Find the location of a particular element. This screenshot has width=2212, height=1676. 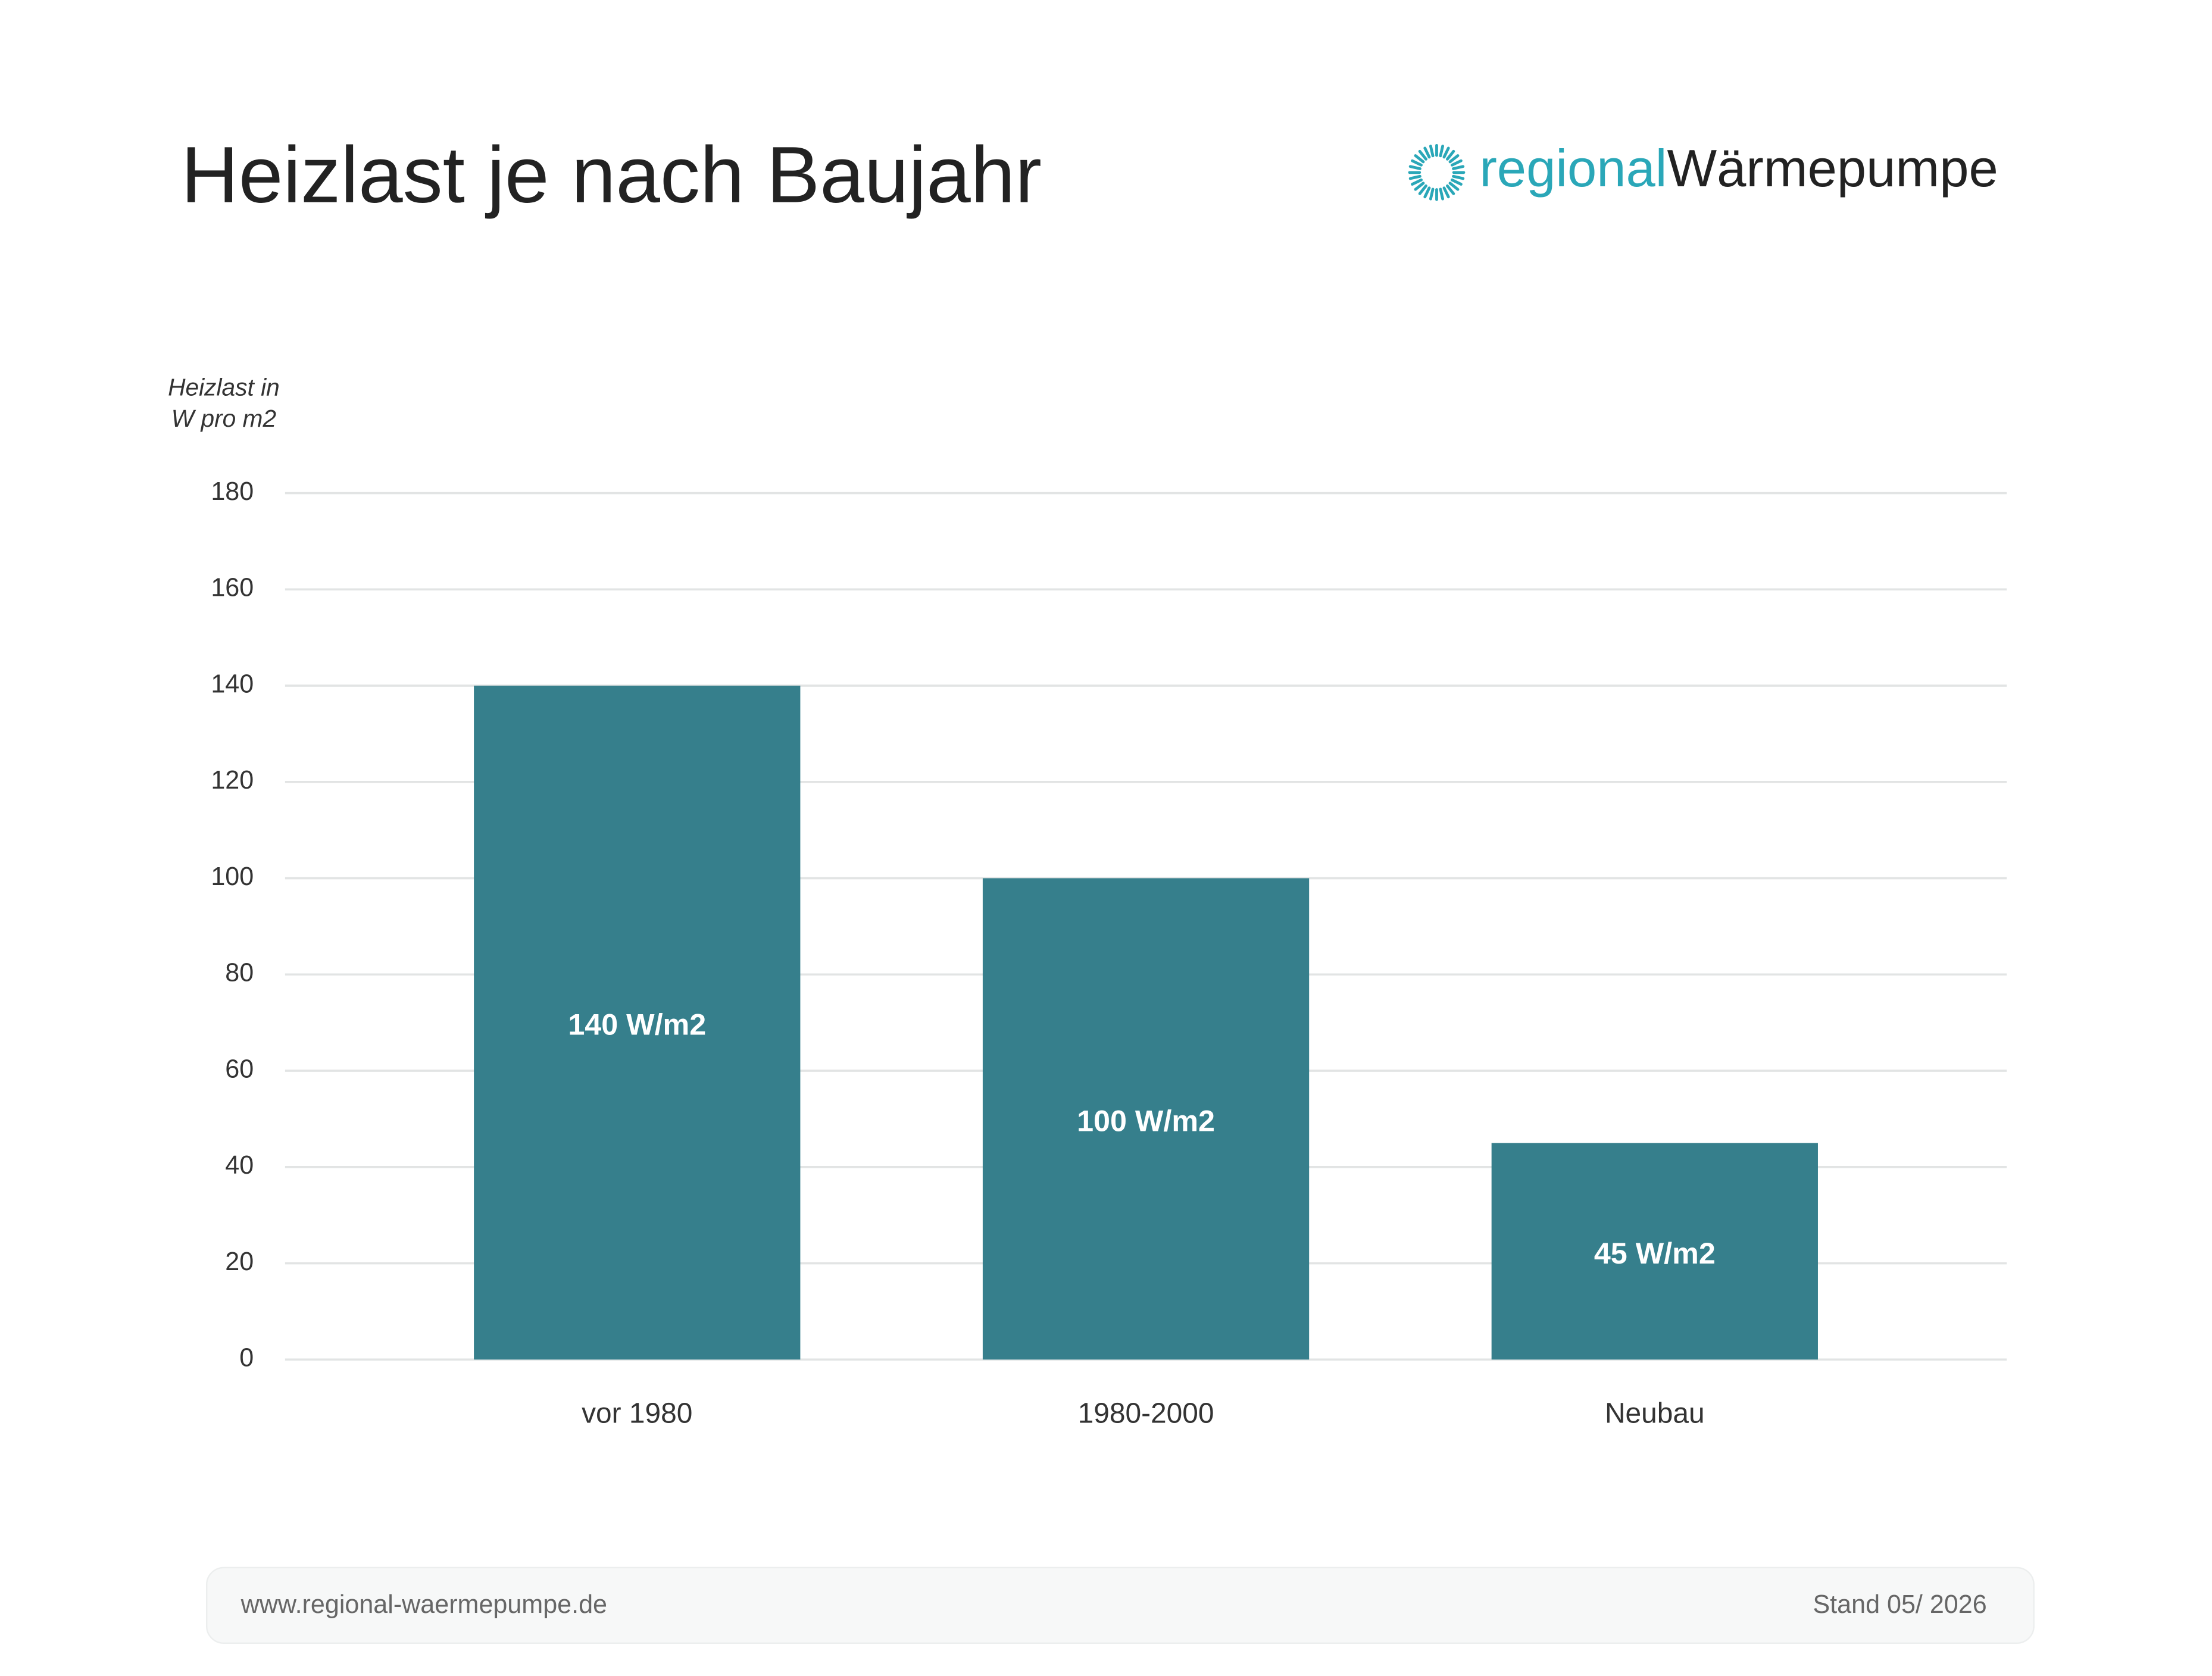

x-tick-label: 1980-2000 is located at coordinates (1146, 1413).